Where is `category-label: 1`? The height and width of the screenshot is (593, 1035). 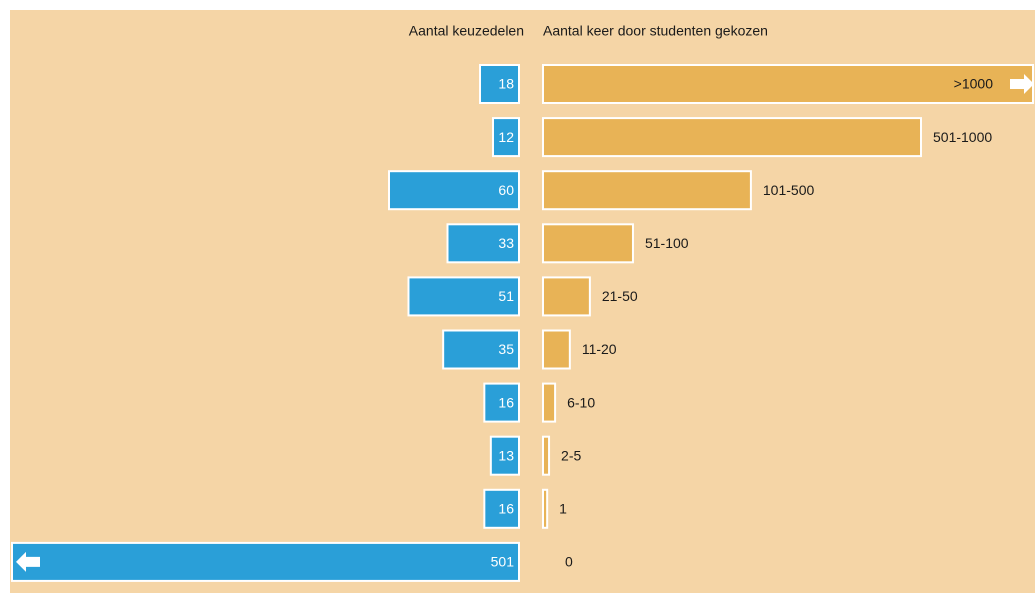
category-label: 1 is located at coordinates (563, 509).